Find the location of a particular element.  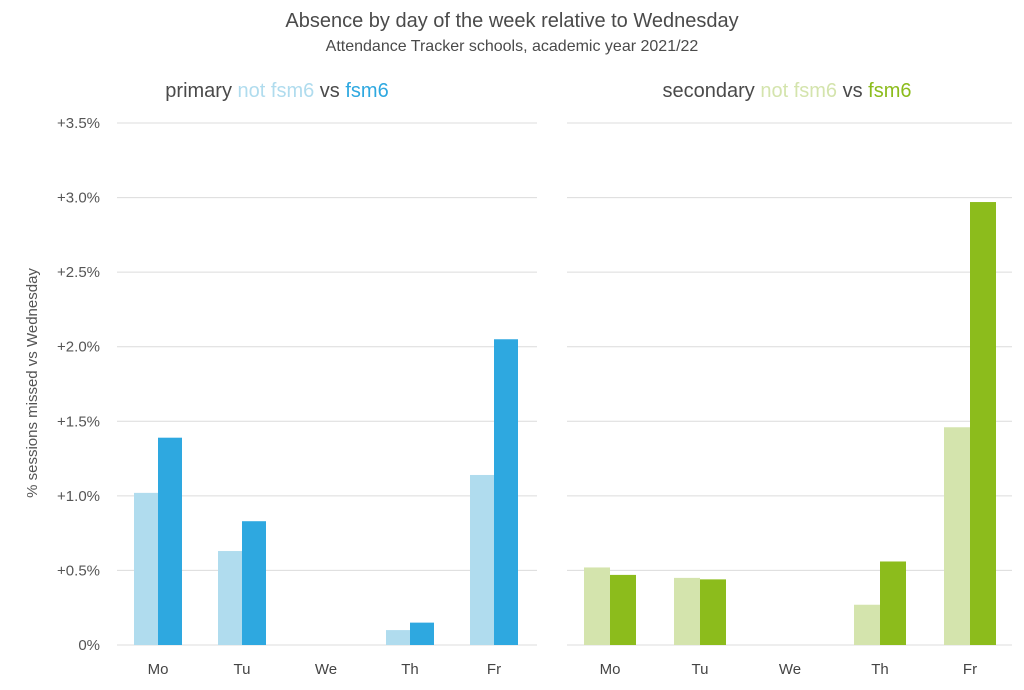

bar-primary-th-fsm6 is located at coordinates (422, 633).